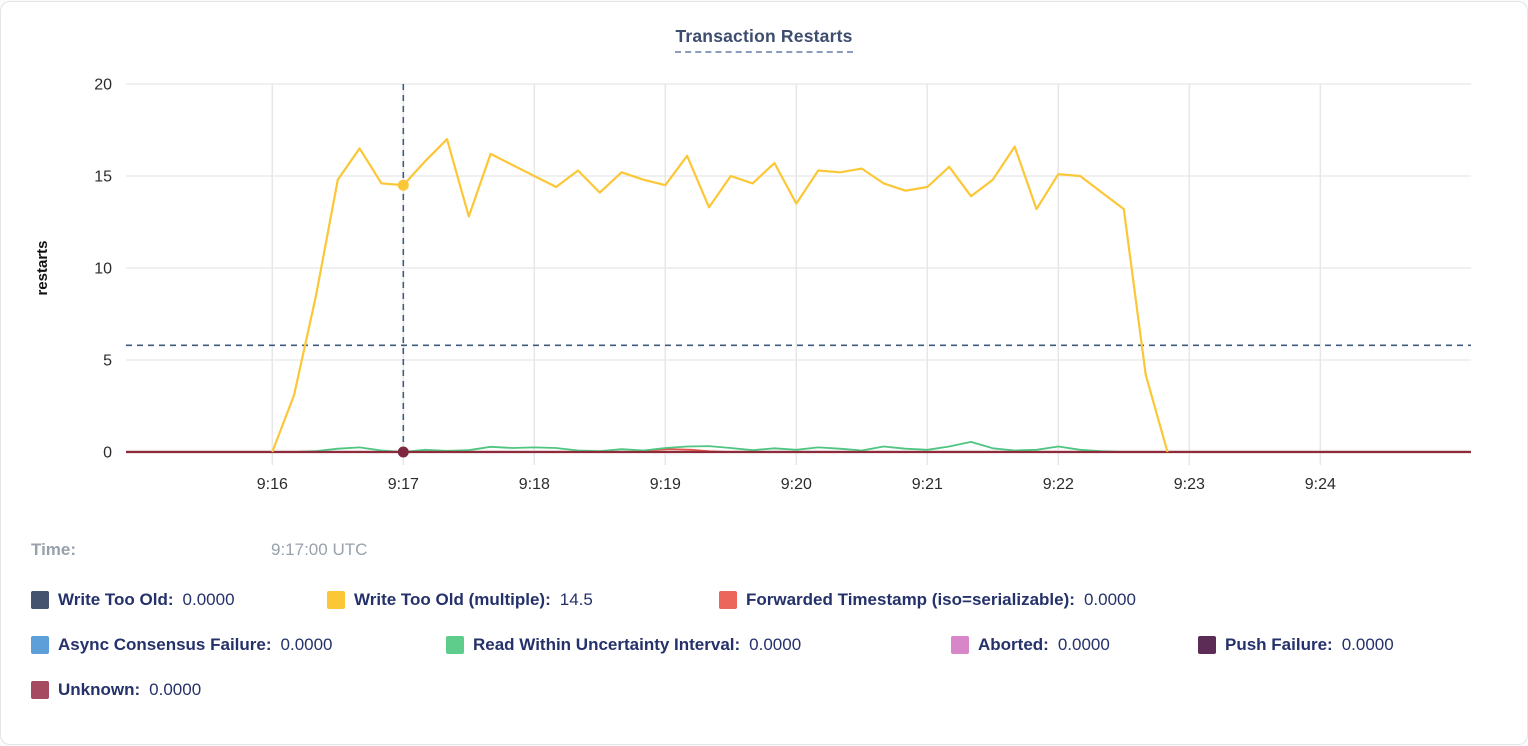  Describe the element at coordinates (40, 645) in the screenshot. I see `legend-swatch-async-consensus-failure` at that location.